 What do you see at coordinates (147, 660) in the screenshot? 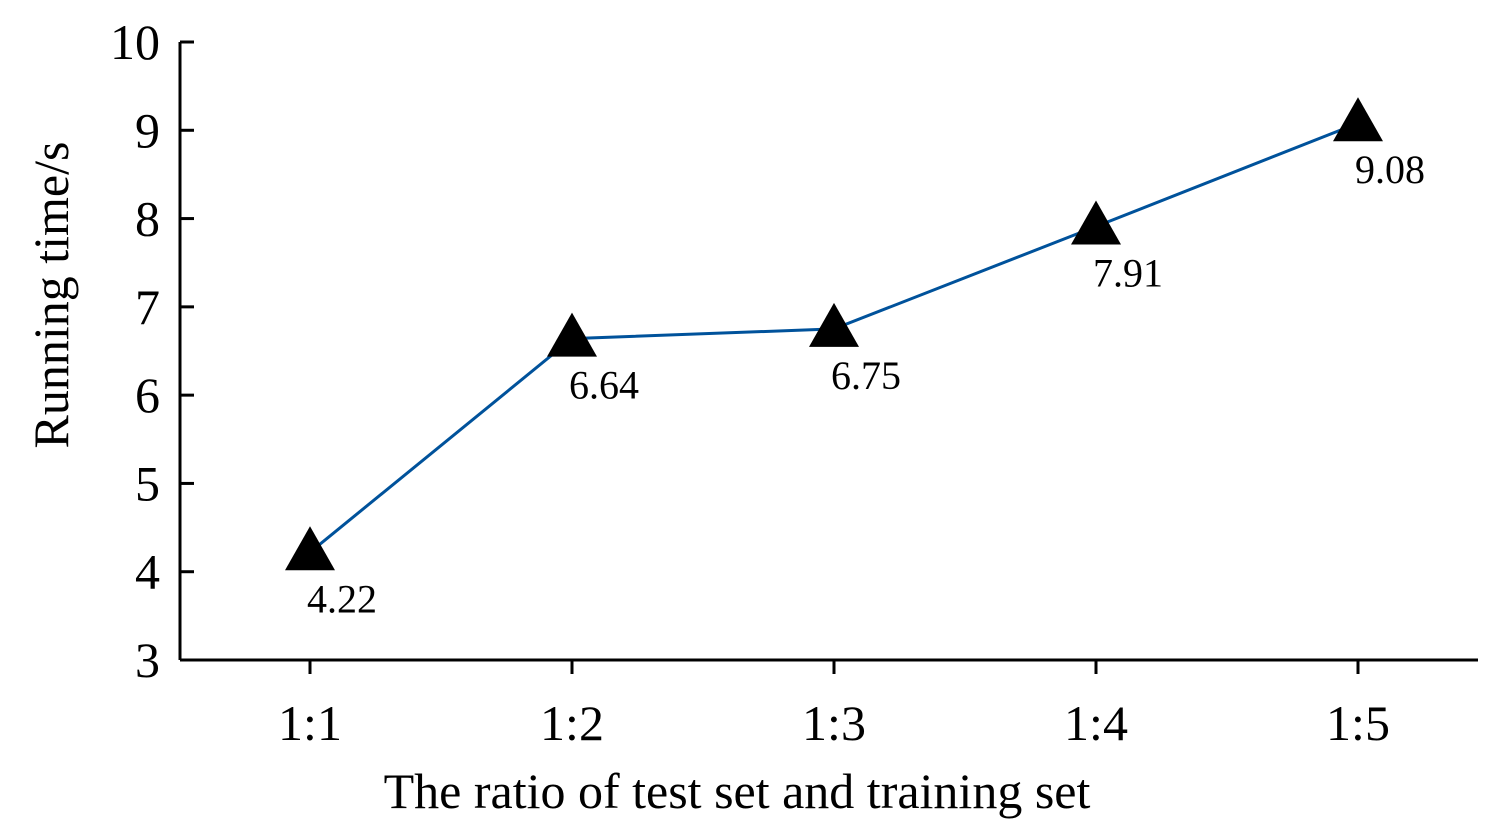
I see `y-tick-label: 3` at bounding box center [147, 660].